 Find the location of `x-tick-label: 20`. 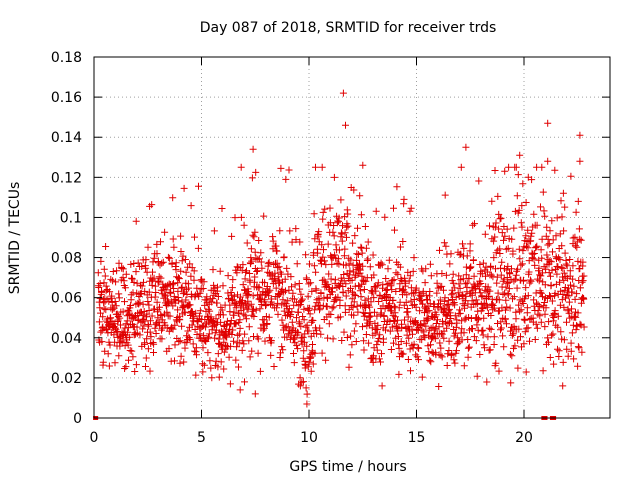

x-tick-label: 20 is located at coordinates (524, 438).